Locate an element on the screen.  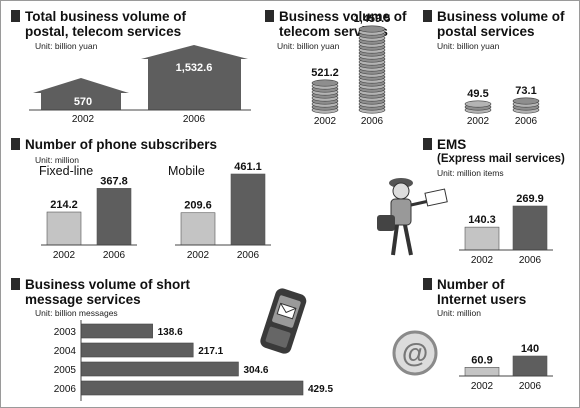
value-label-2006: 1,459.5 is located at coordinates (372, 19).